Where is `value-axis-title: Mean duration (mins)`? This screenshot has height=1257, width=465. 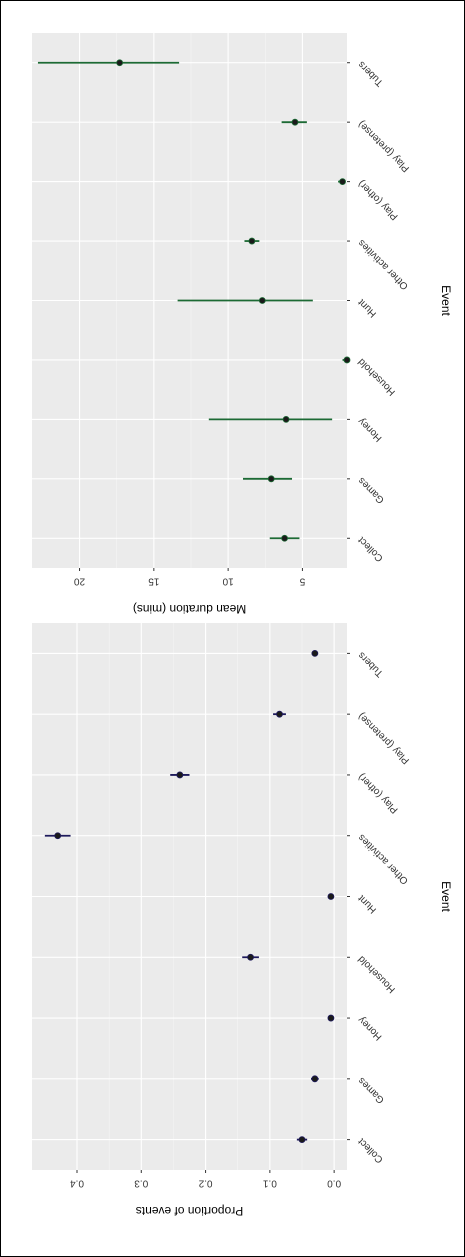
value-axis-title: Mean duration (mins) is located at coordinates (189, 609).